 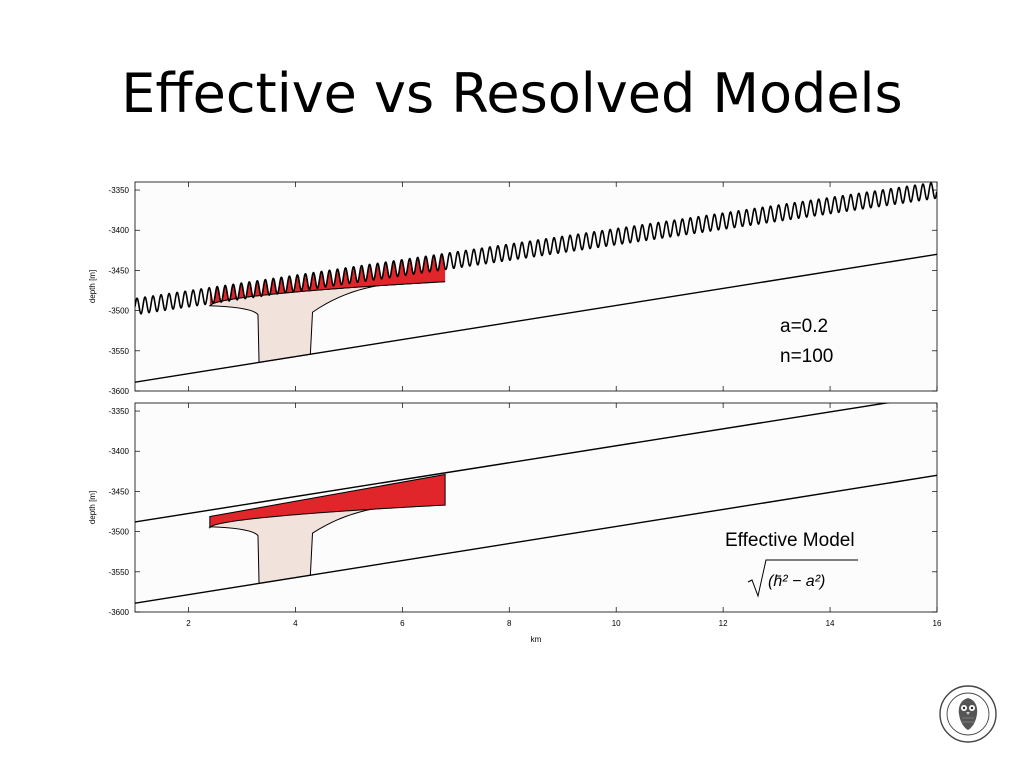 I want to click on annotation-formula: (h̄² − a²), so click(x=796, y=581).